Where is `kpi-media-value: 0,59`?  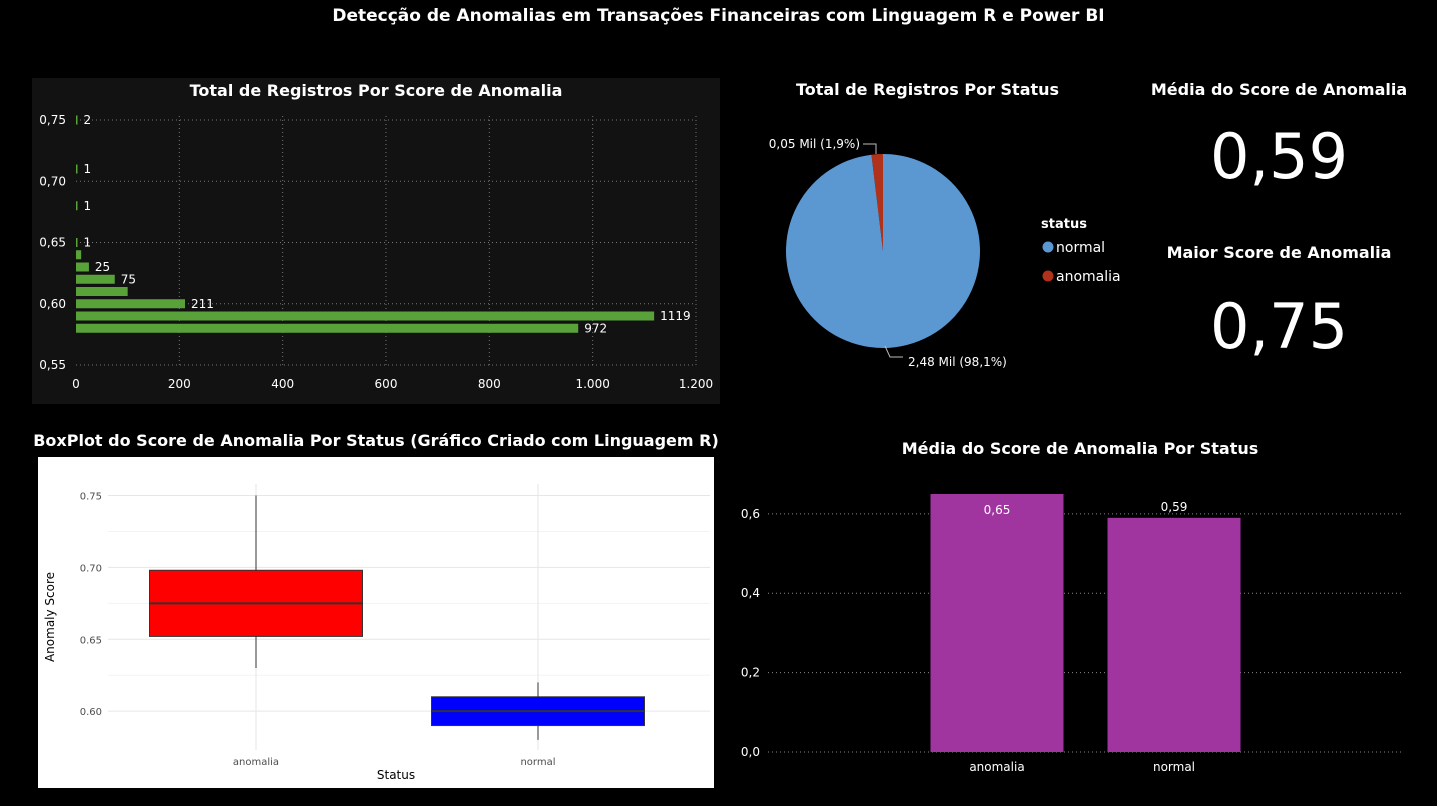
kpi-media-value: 0,59 is located at coordinates (1279, 156).